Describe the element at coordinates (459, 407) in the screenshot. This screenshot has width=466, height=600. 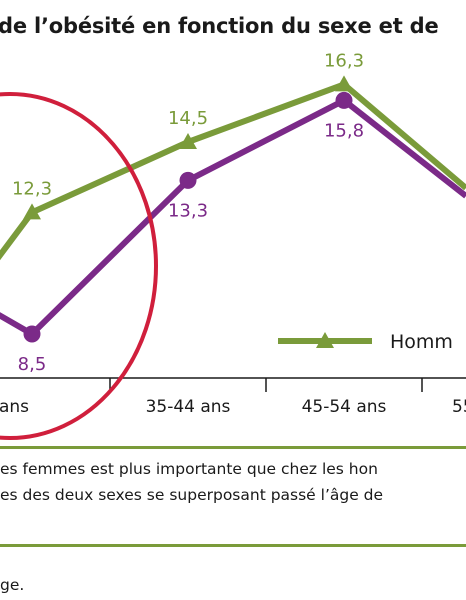
I see `x-tick-label-3: 55` at that location.